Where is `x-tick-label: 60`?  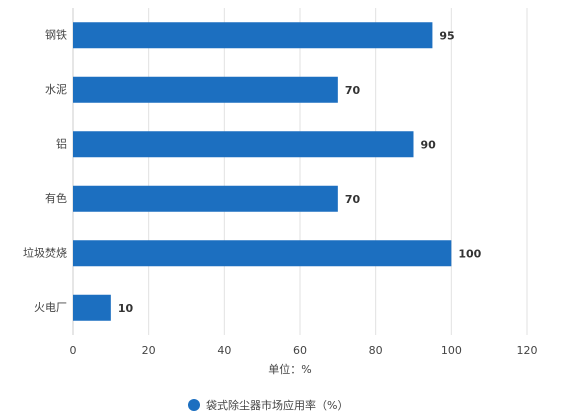 x-tick-label: 60 is located at coordinates (300, 350).